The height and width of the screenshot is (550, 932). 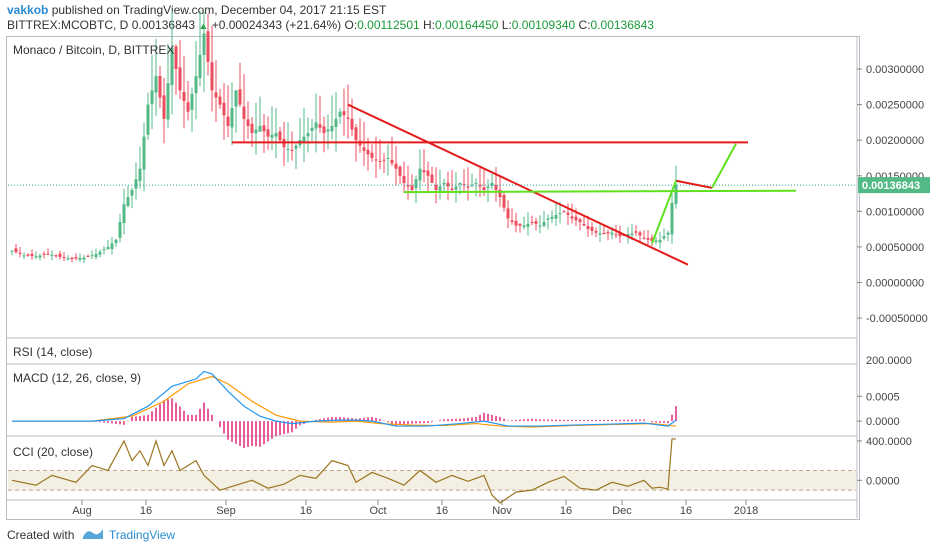 What do you see at coordinates (53, 452) in the screenshot?
I see `cci-pane-title: CCI (20, close)` at bounding box center [53, 452].